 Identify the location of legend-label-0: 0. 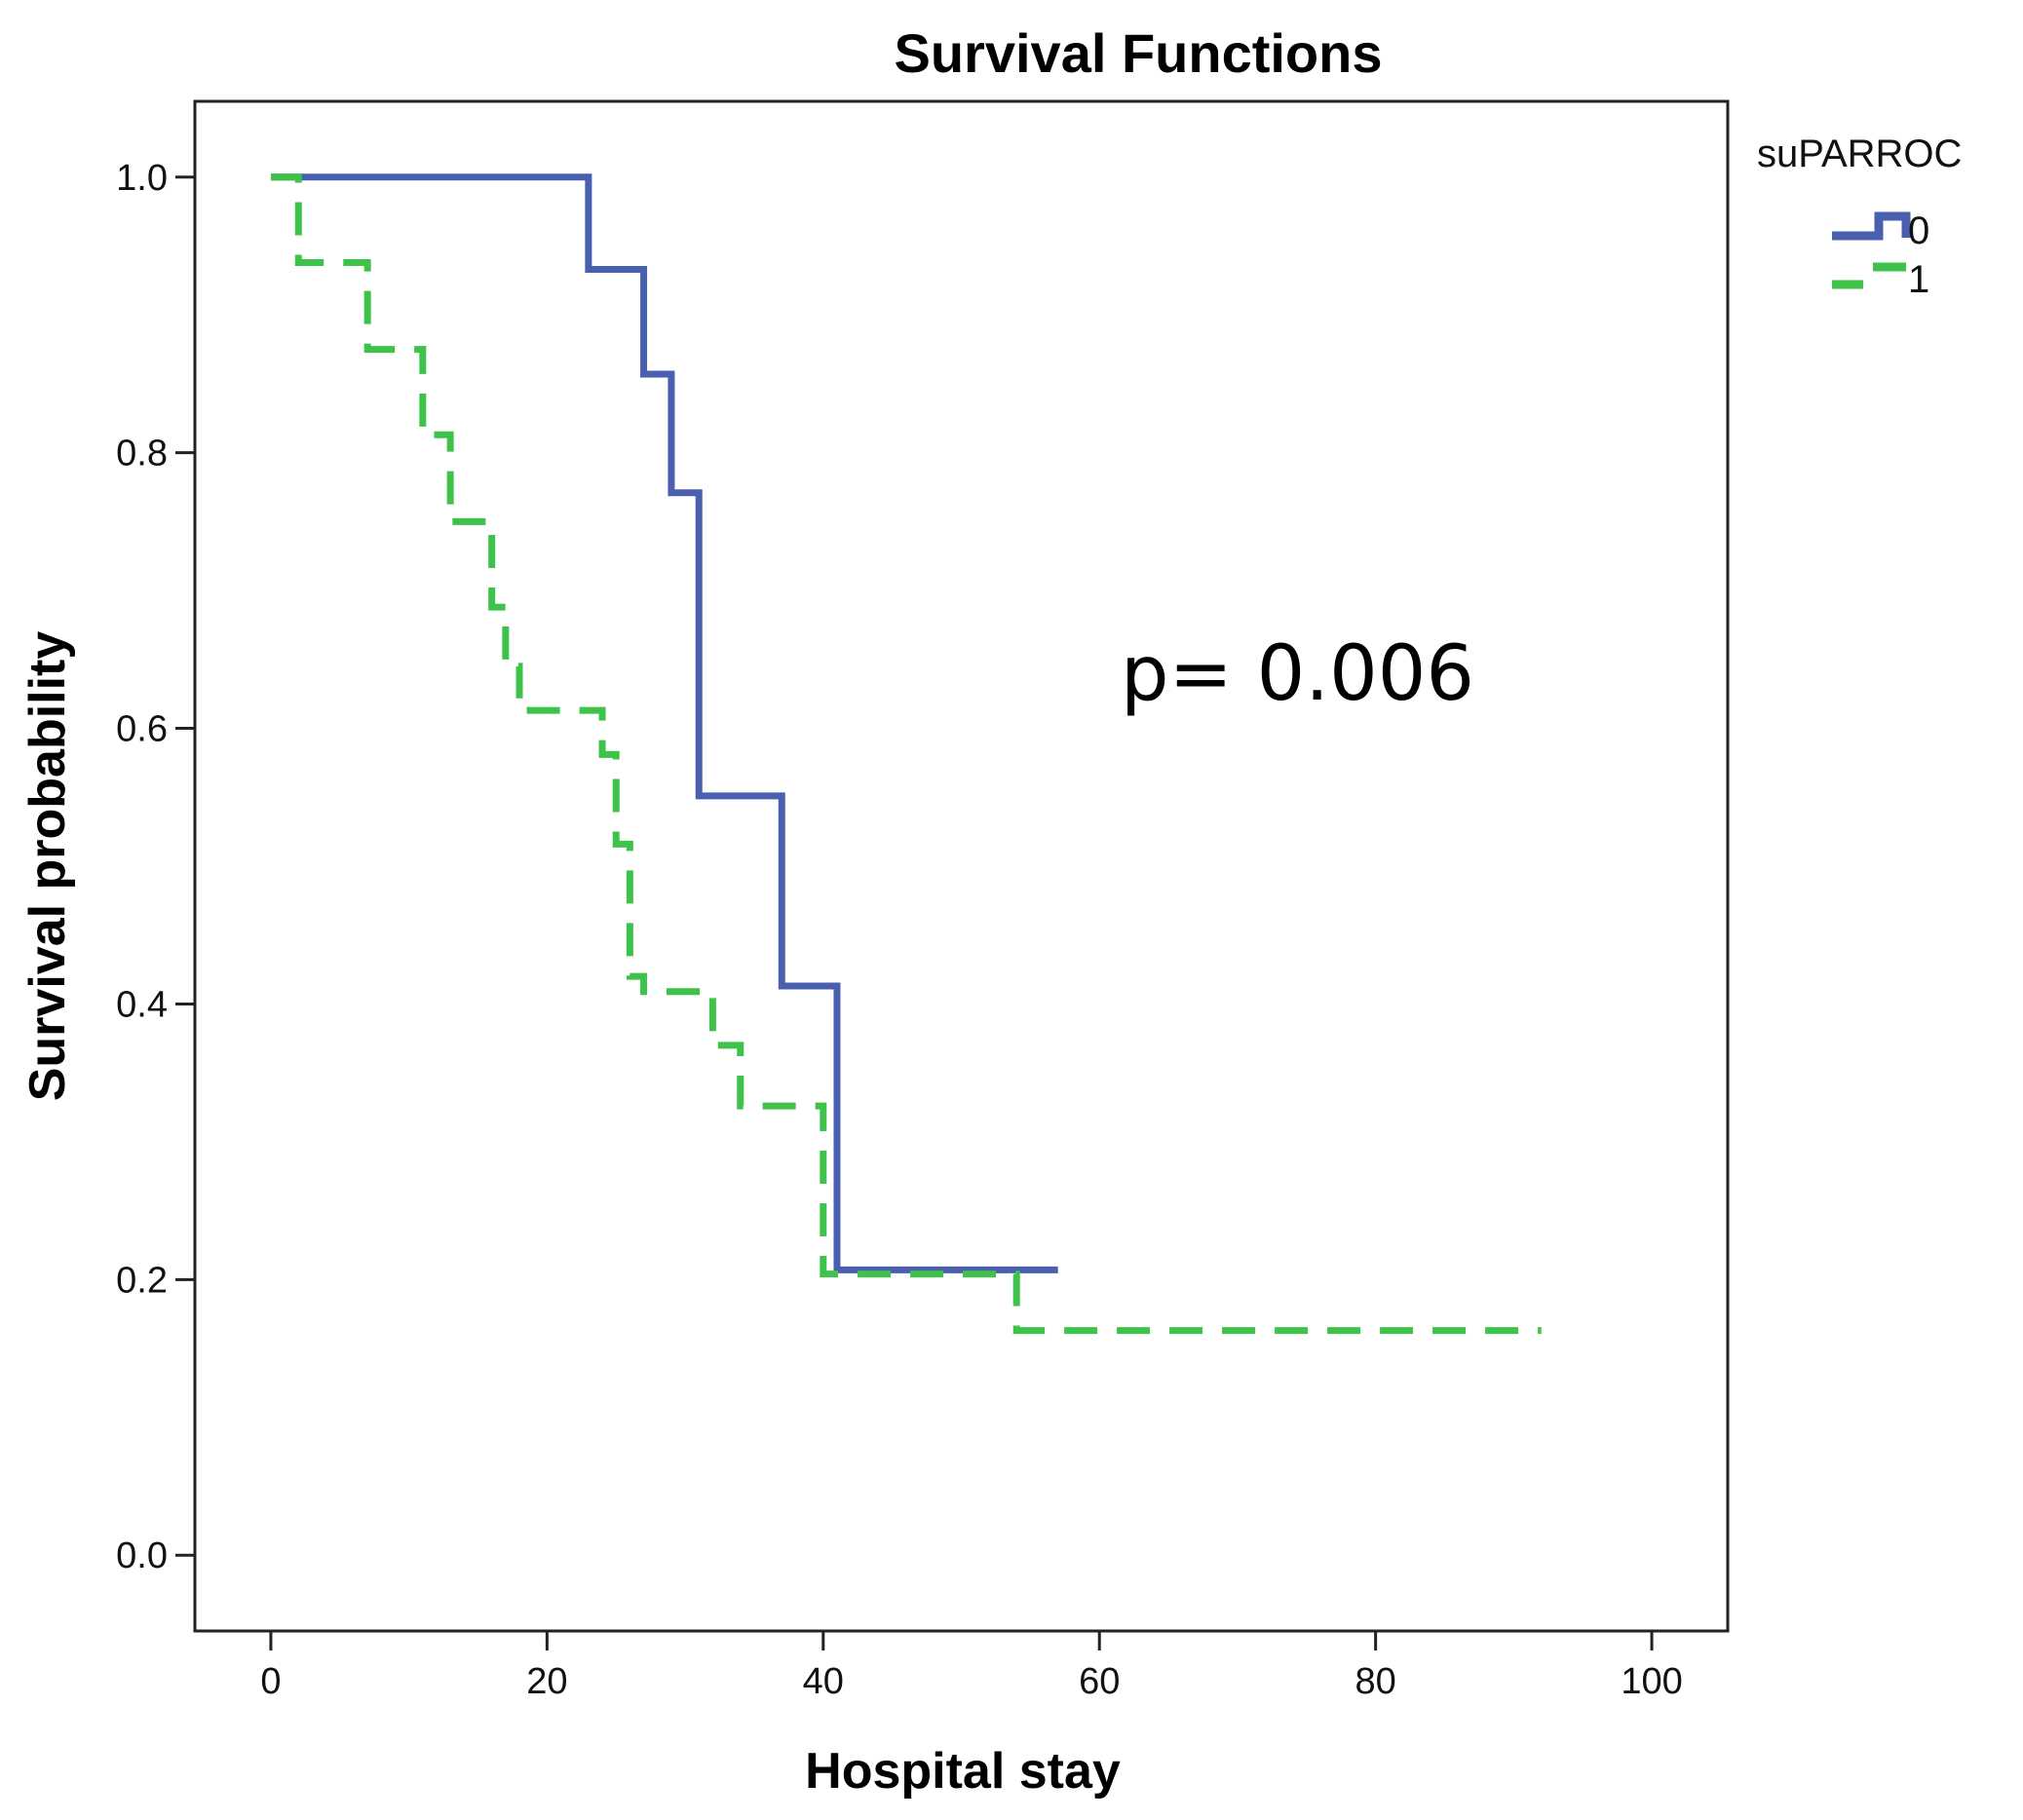
(1918, 230).